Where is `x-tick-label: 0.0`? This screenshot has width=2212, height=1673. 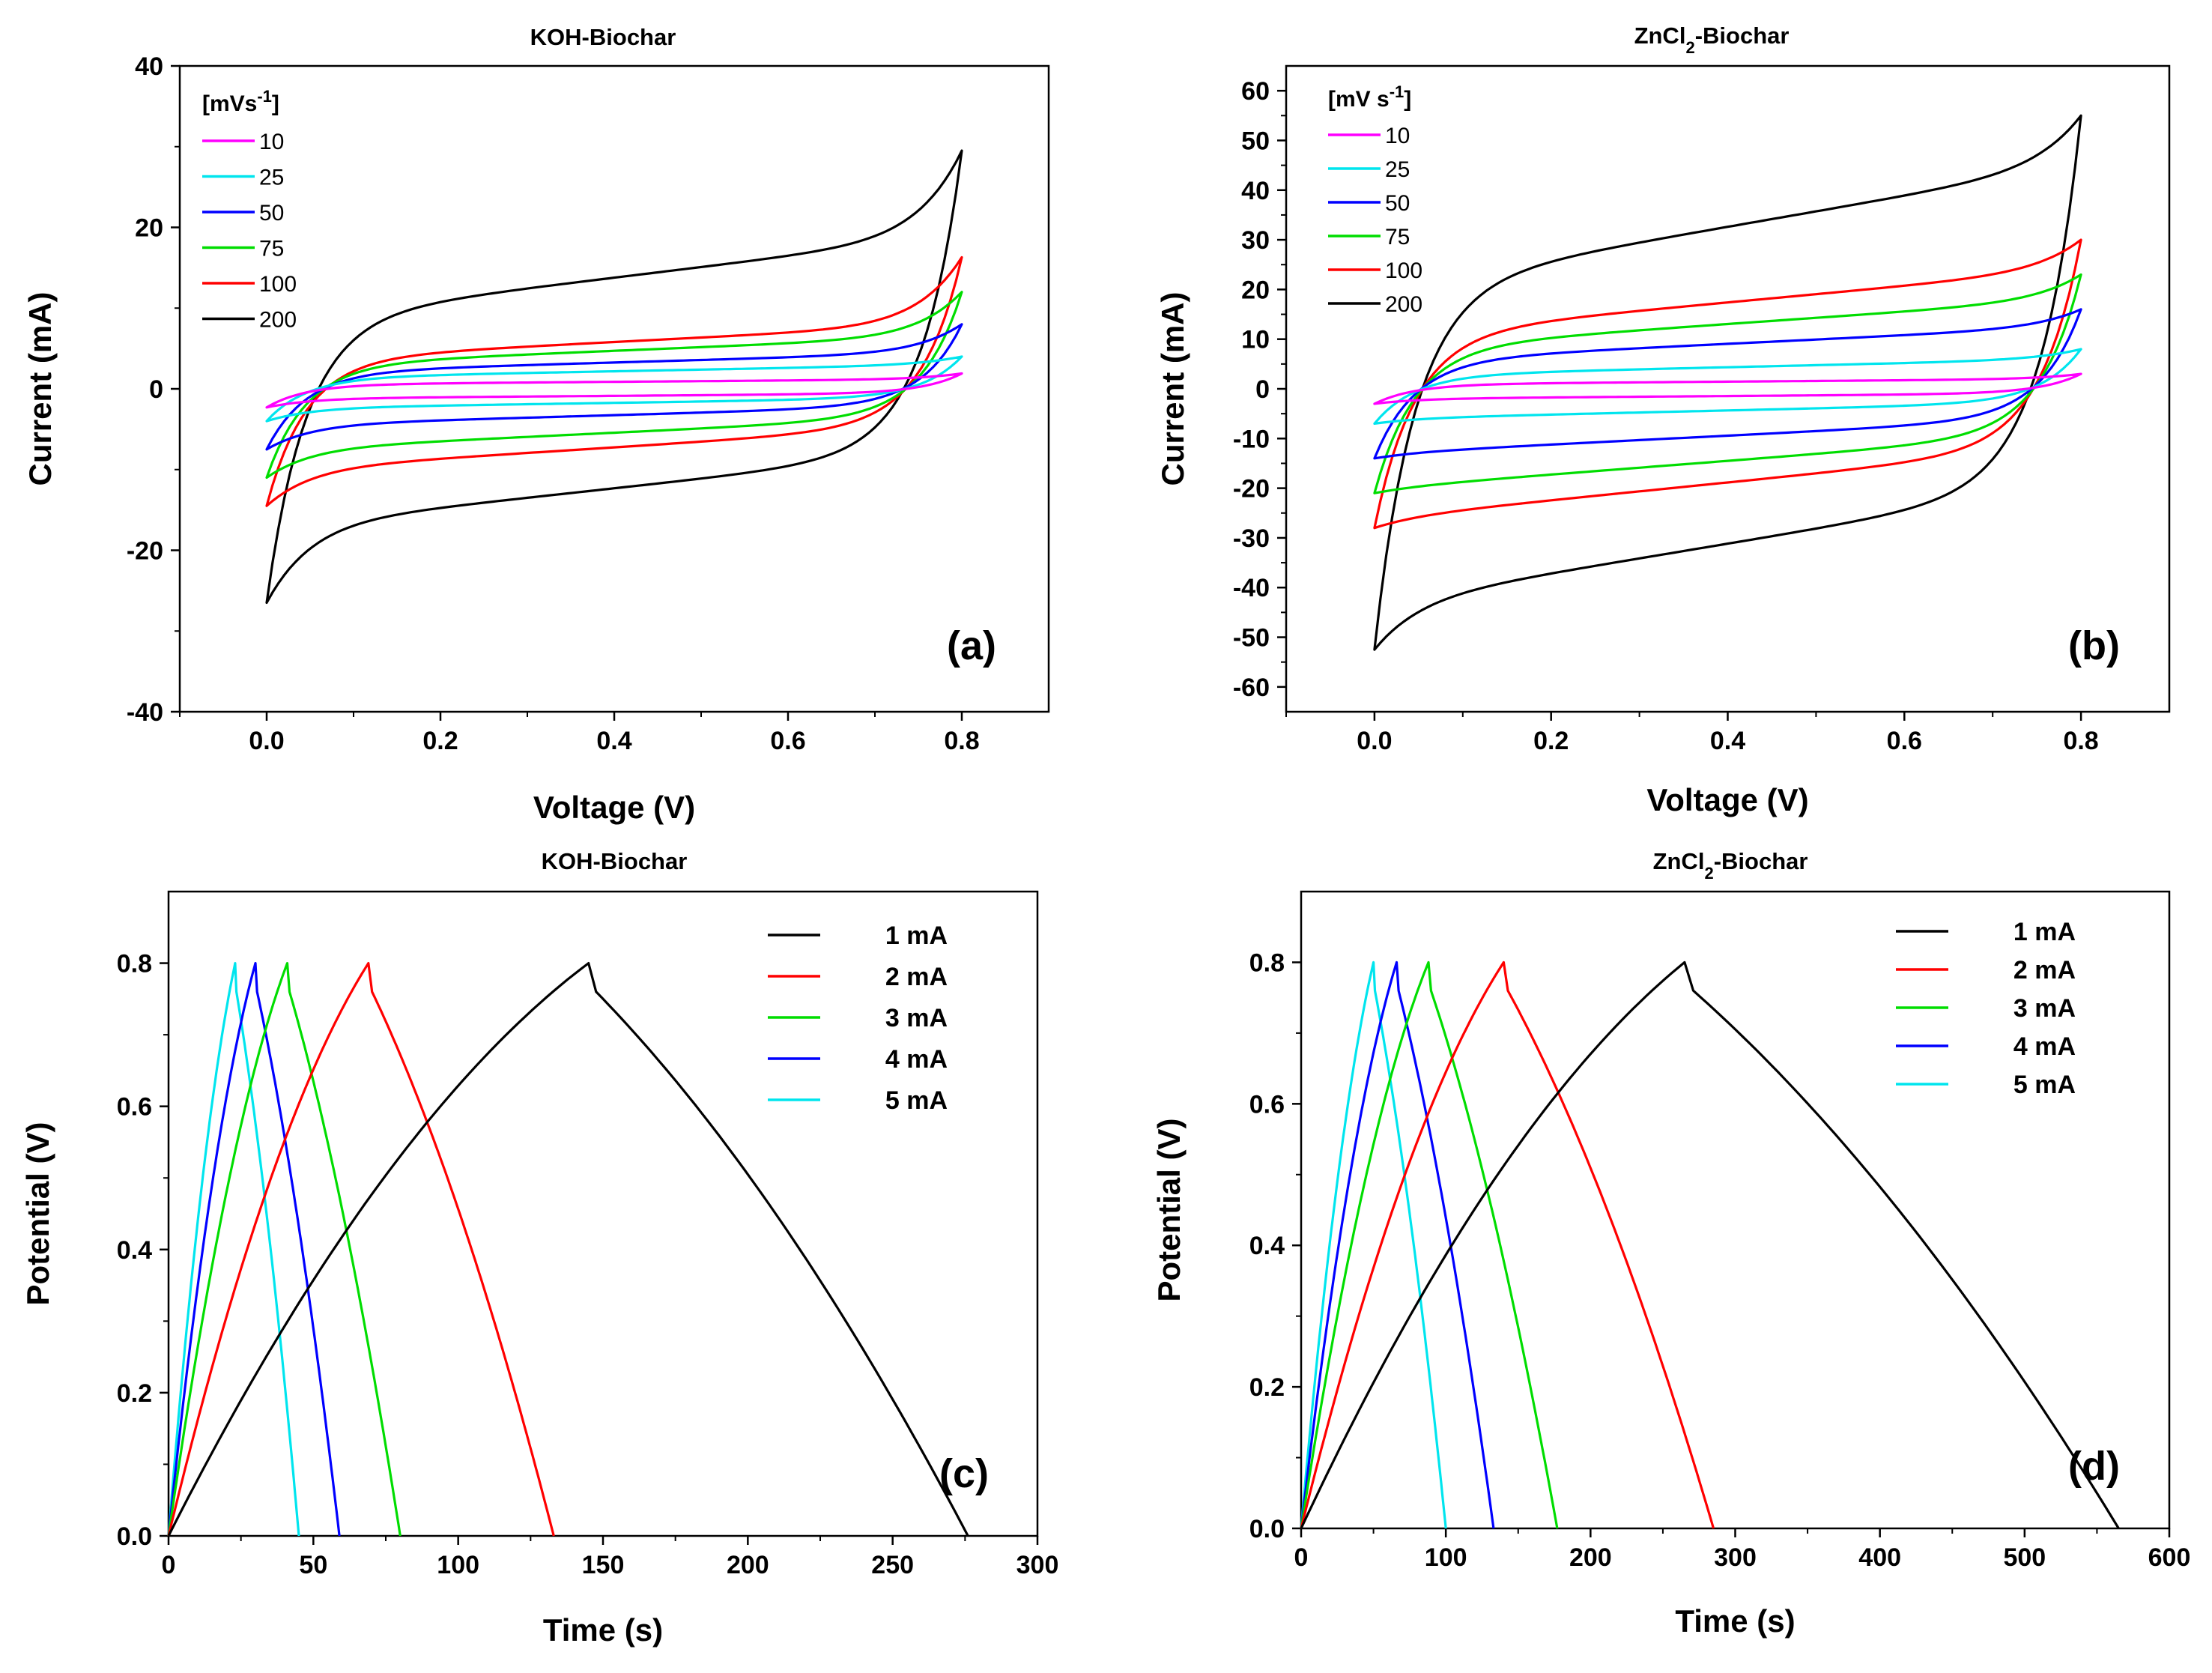
x-tick-label: 0.0 is located at coordinates (266, 741).